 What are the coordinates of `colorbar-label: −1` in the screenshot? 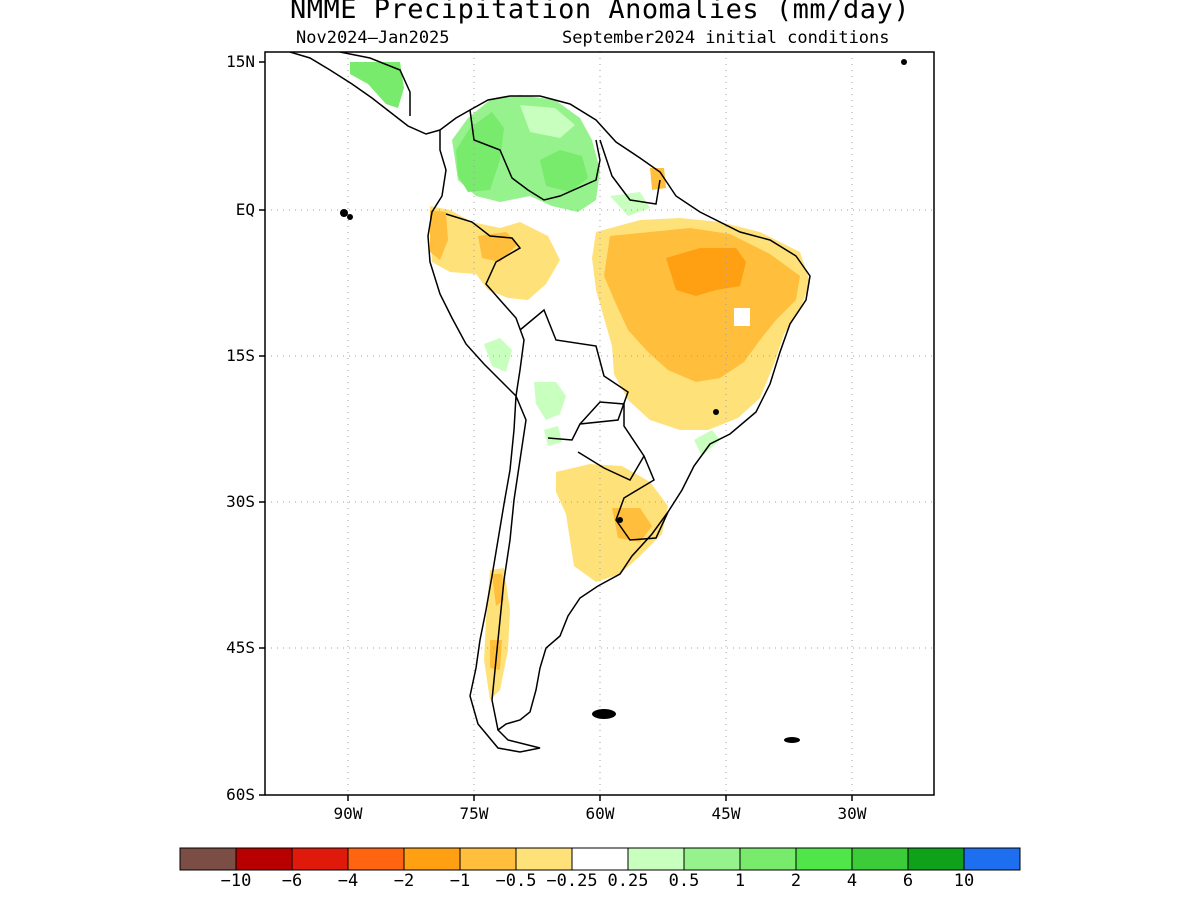 It's located at (460, 881).